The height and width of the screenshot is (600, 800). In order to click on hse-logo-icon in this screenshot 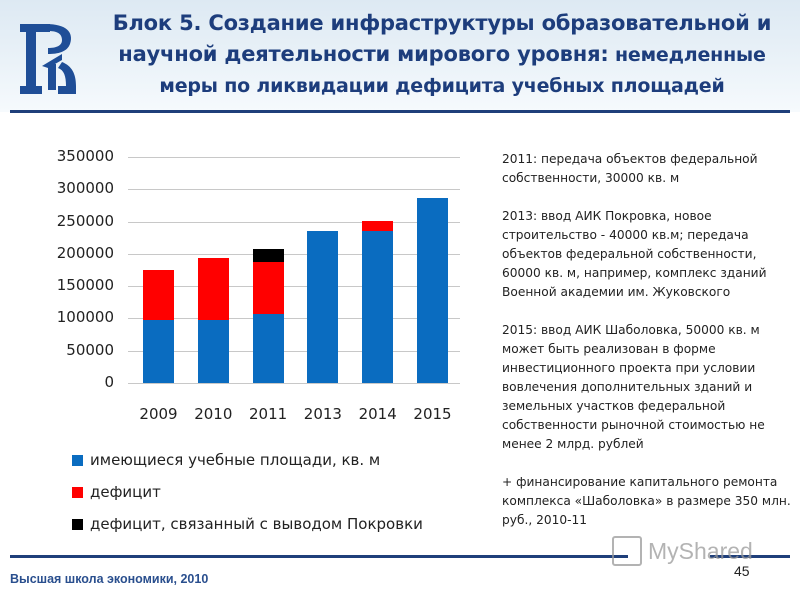, I will do `click(48, 59)`.